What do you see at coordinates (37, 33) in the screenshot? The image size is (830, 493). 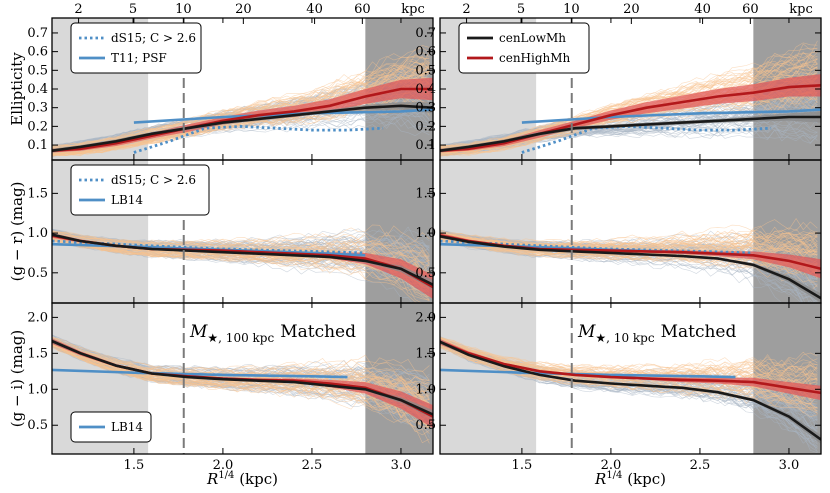 I see `y-tick-label: 0.7` at bounding box center [37, 33].